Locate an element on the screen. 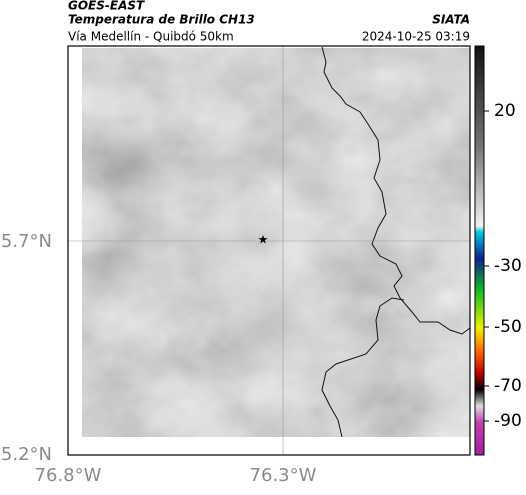  colorbar-tick-label: -70 is located at coordinates (508, 386).